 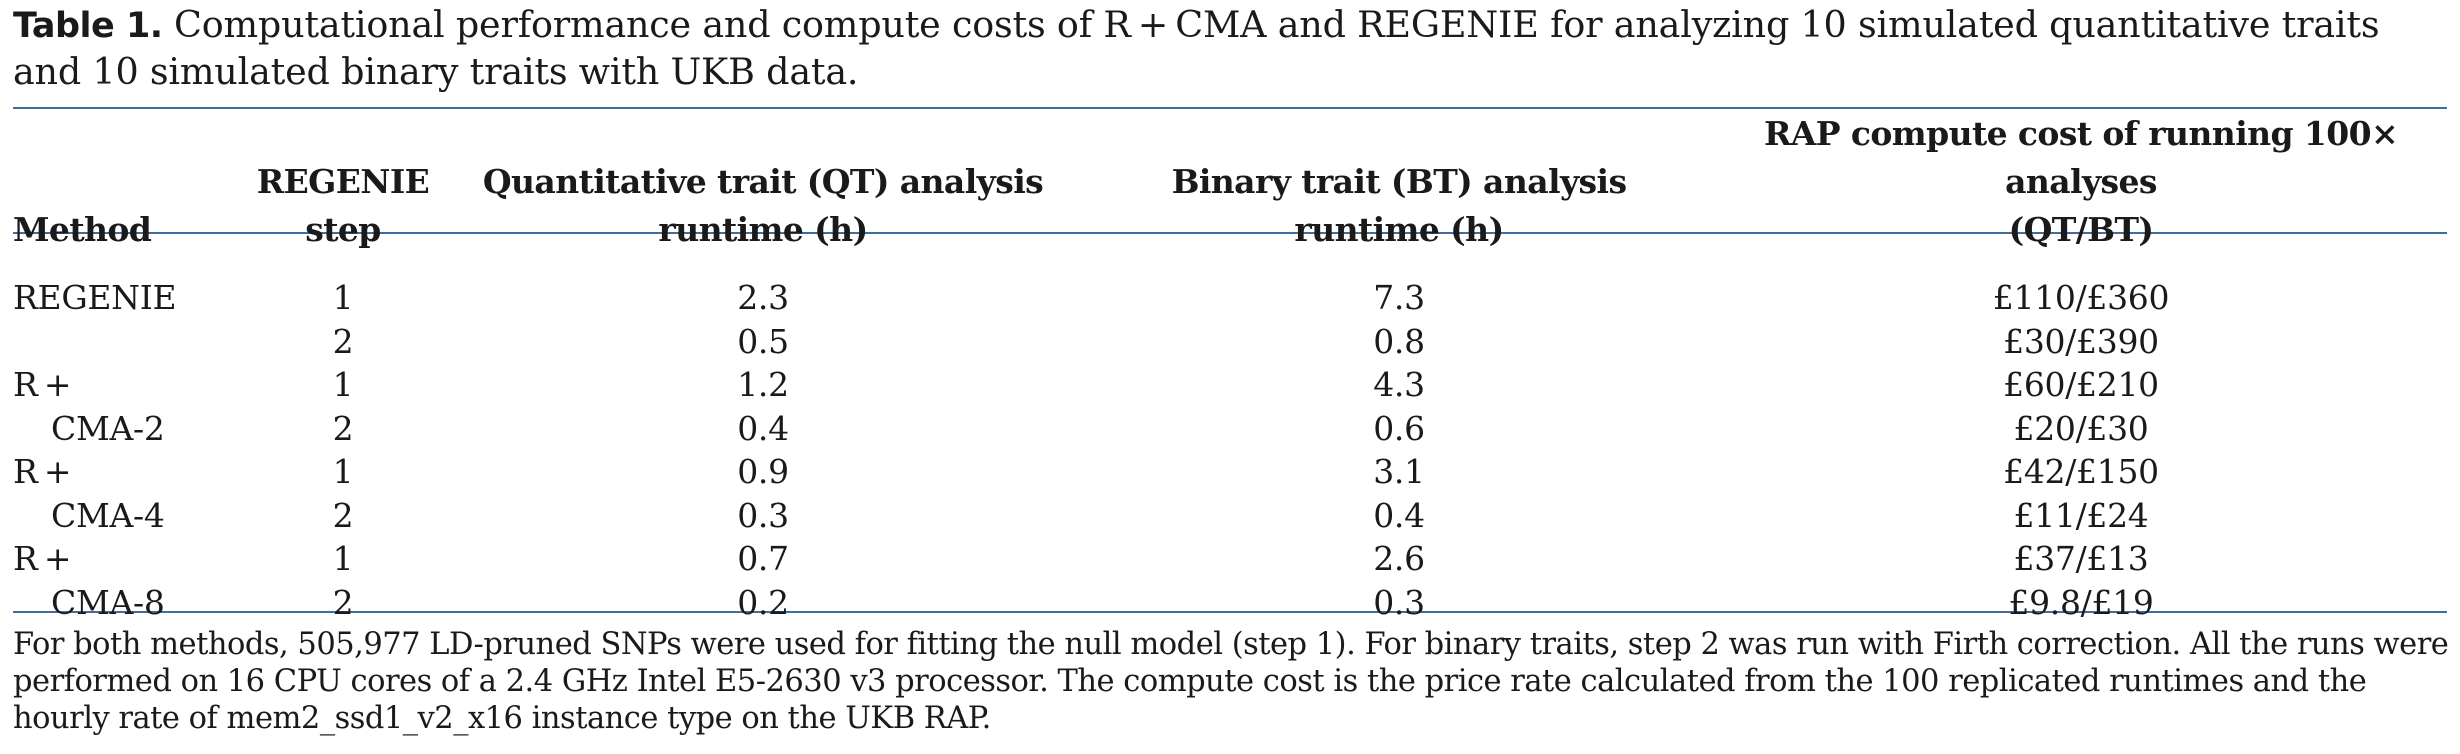 What do you see at coordinates (1230, 342) in the screenshot?
I see `table-row: 2 0.5 0.8 £30/£390` at bounding box center [1230, 342].